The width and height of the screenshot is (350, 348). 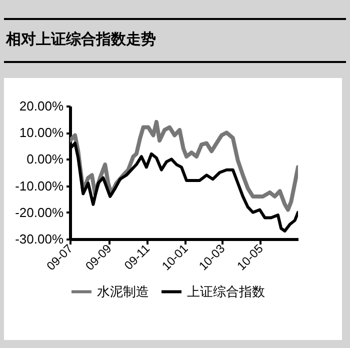 What do you see at coordinates (39, 239) in the screenshot?
I see `y-tick-label: -30.00%` at bounding box center [39, 239].